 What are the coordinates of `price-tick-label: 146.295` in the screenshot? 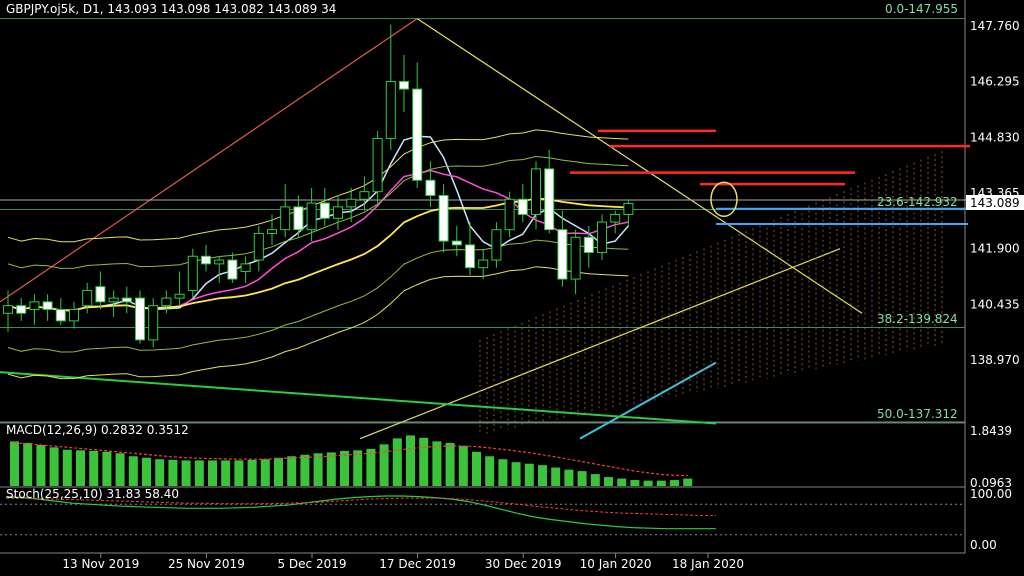 It's located at (995, 82).